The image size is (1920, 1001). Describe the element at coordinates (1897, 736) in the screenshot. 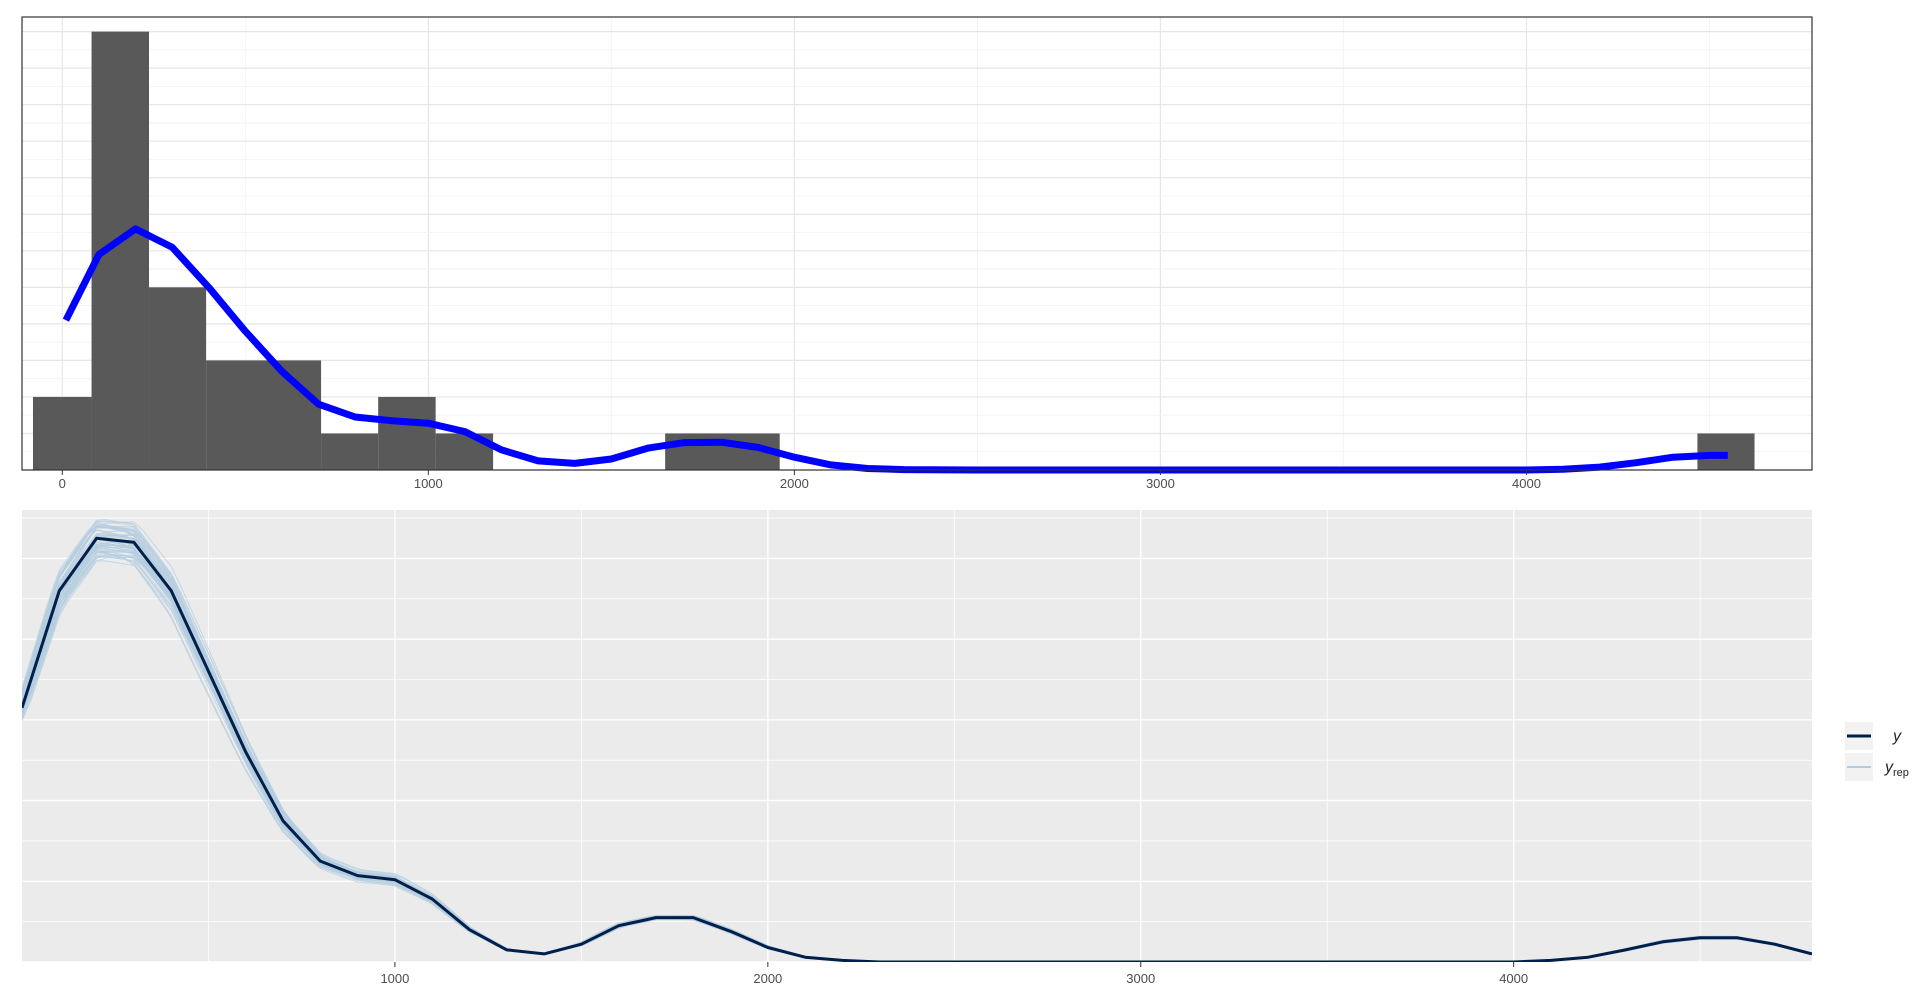

I see `legend-label: y` at that location.